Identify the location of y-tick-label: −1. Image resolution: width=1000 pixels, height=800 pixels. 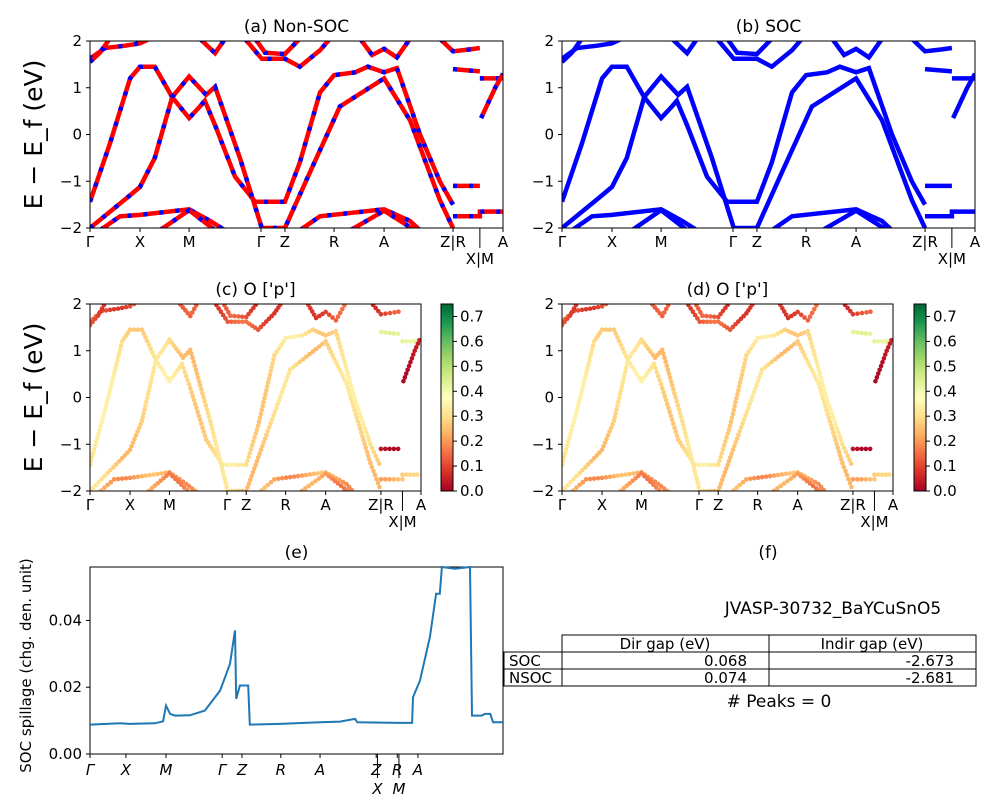
(71, 444).